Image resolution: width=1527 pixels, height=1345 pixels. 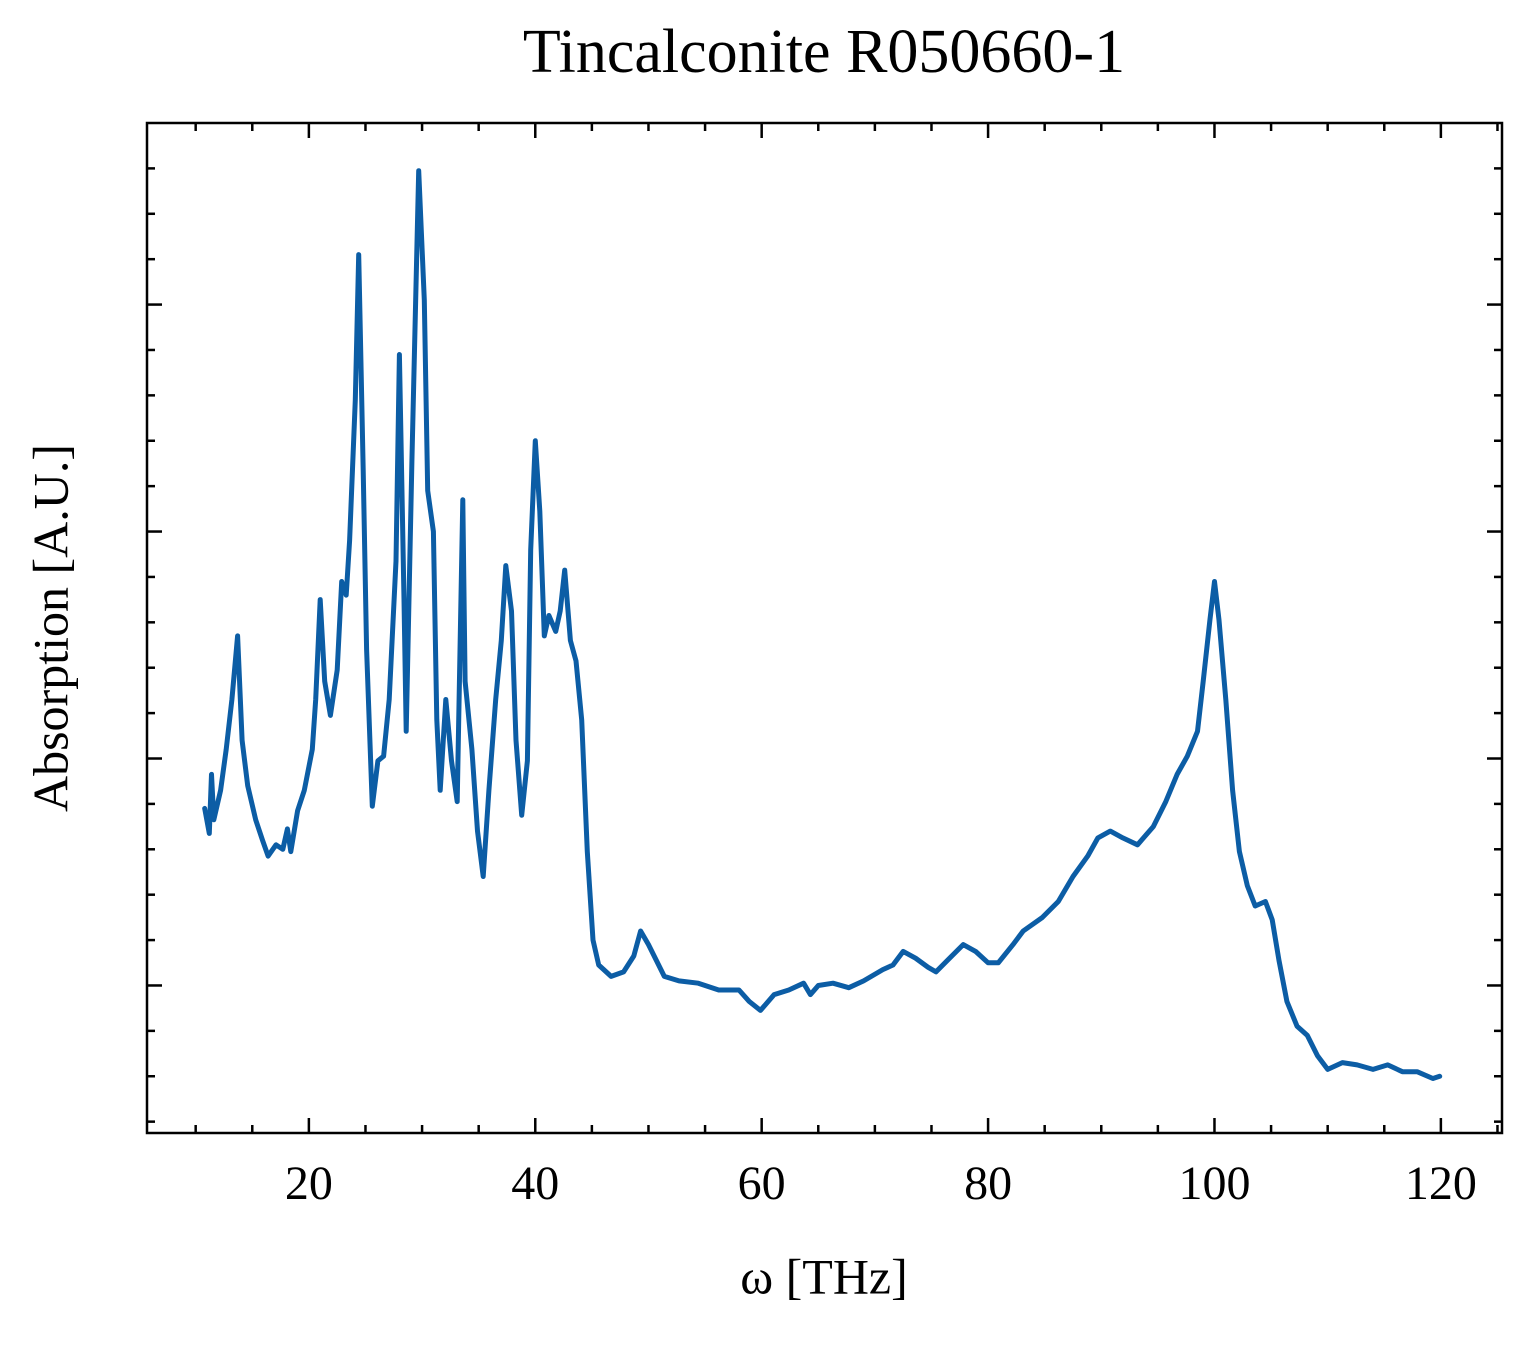 I want to click on x-tick-label: 80, so click(x=988, y=1183).